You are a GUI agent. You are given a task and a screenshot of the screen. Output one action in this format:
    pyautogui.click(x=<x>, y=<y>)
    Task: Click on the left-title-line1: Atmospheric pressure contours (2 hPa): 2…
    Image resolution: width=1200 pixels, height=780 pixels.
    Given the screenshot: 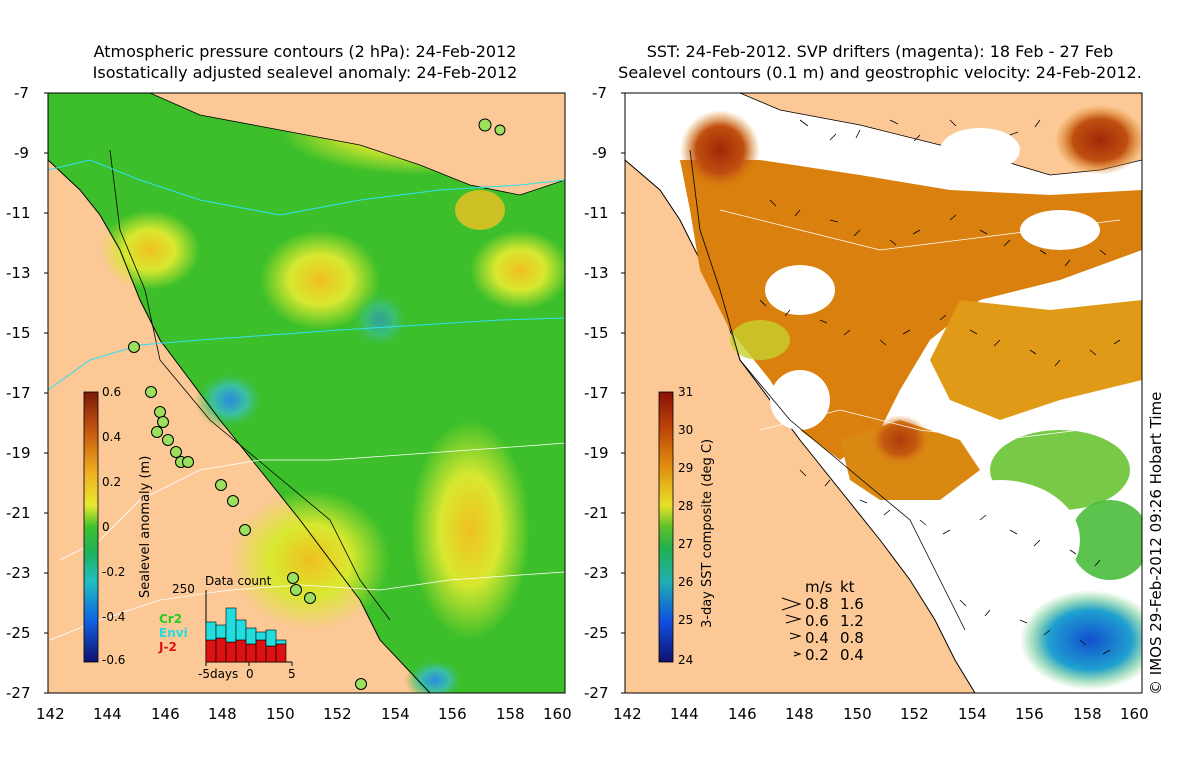 What is the action you would take?
    pyautogui.click(x=305, y=51)
    